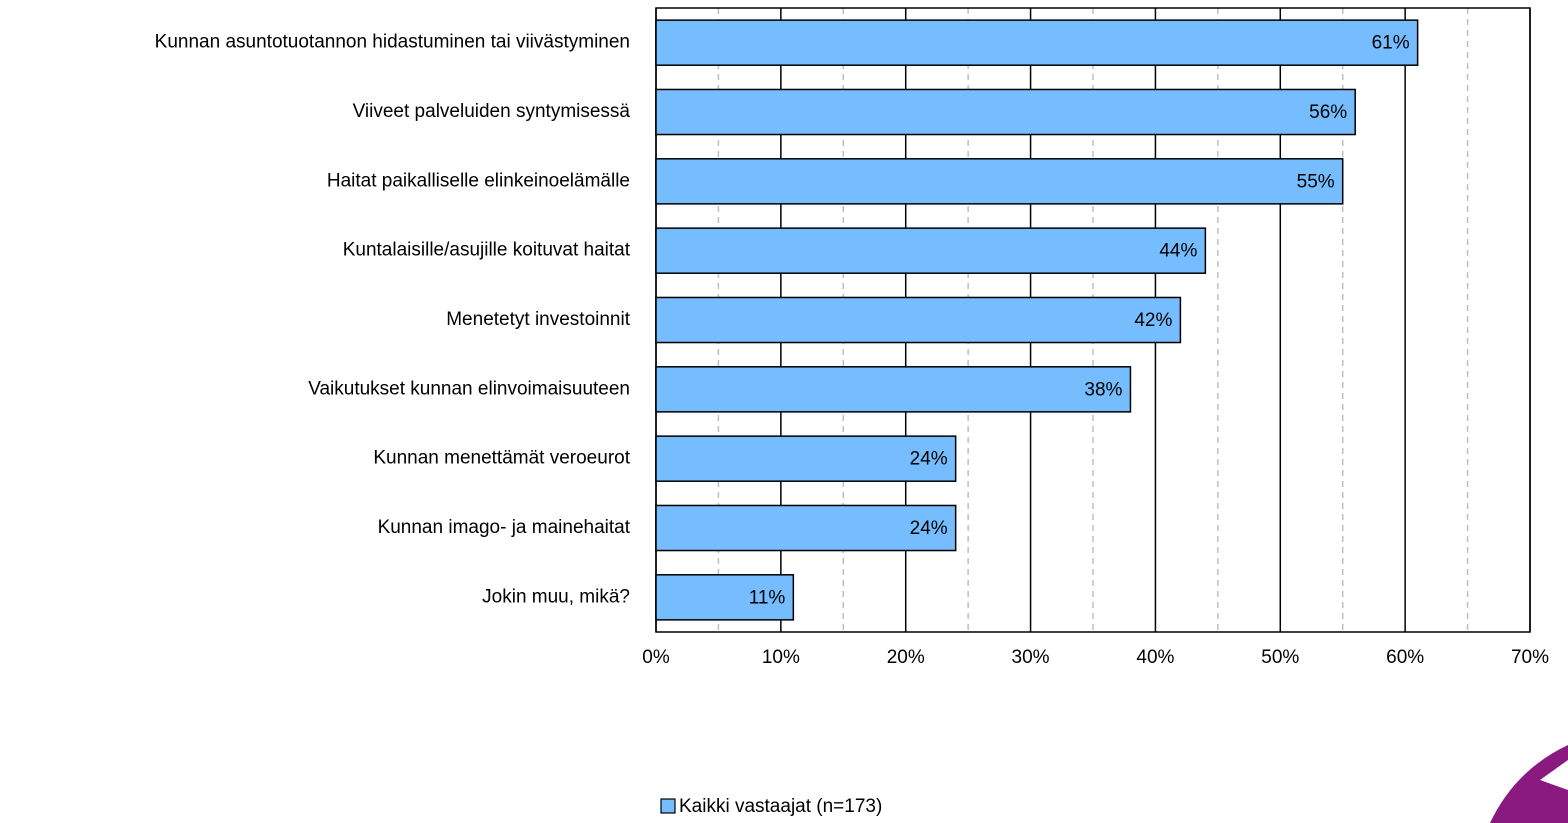 The image size is (1568, 823). What do you see at coordinates (1554, 775) in the screenshot?
I see `logo-cut` at bounding box center [1554, 775].